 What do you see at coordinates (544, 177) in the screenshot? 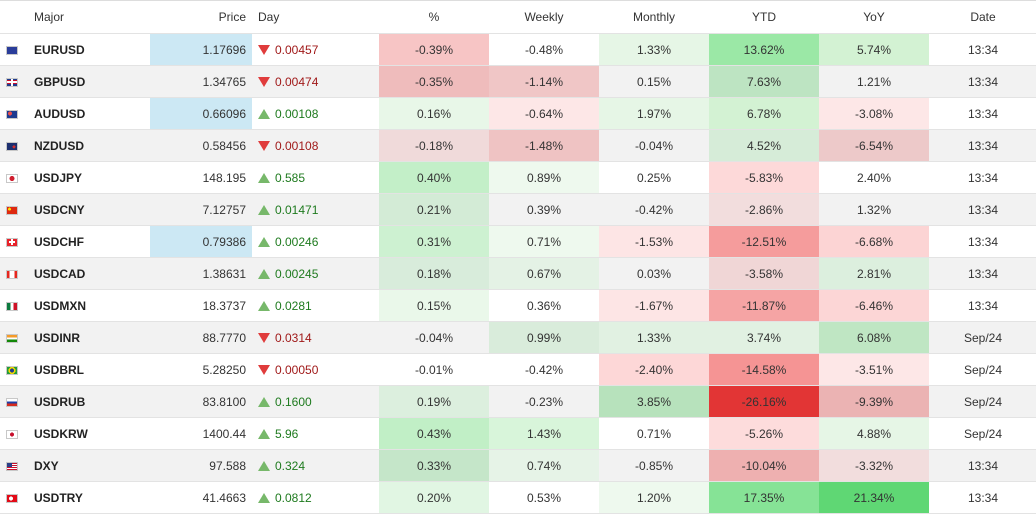
I see `weekly-change-cell: 0.89%` at bounding box center [544, 177].